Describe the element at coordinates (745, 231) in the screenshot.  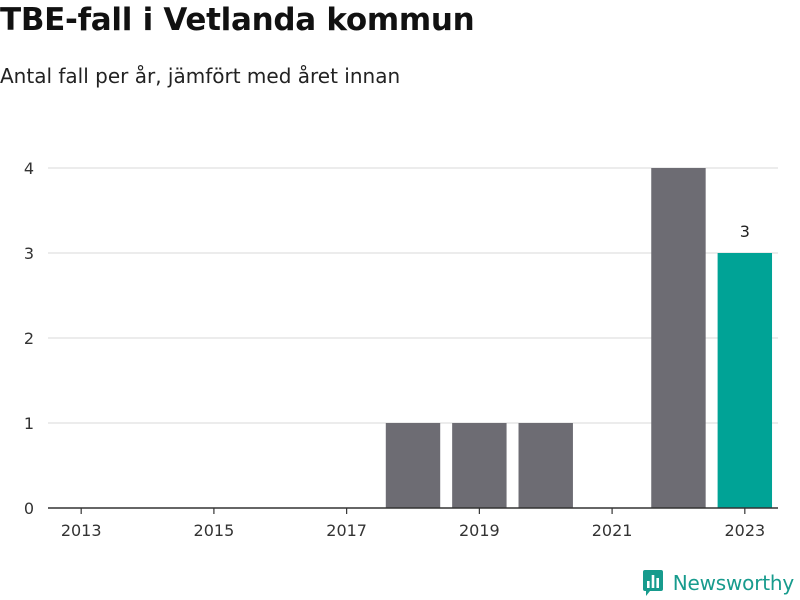
I see `data-label: 3` at that location.